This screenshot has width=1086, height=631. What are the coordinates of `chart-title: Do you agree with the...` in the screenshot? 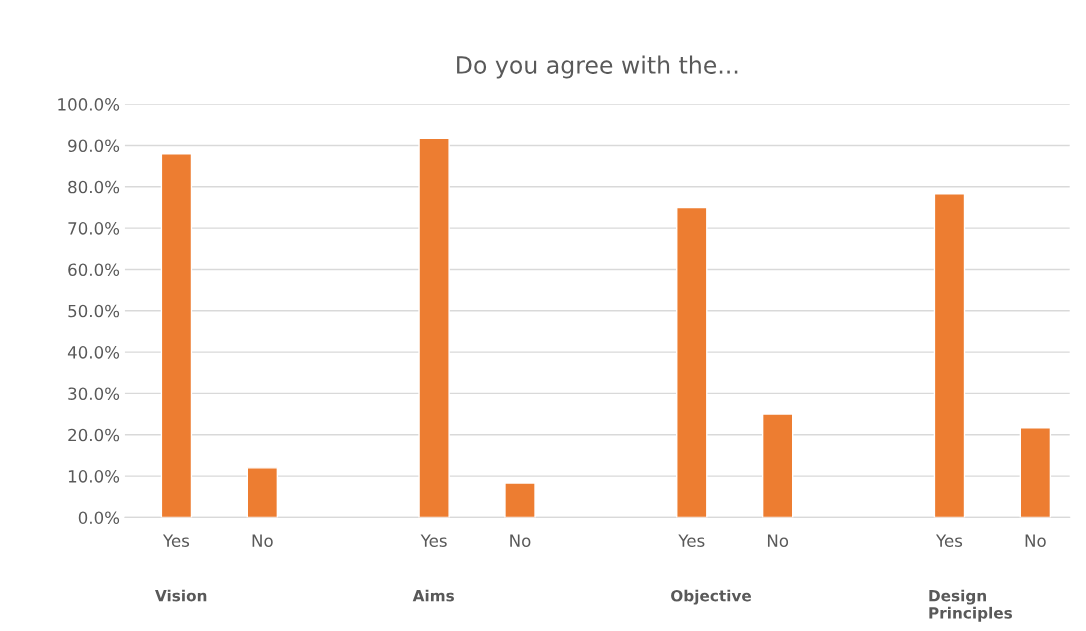 It's located at (597, 67).